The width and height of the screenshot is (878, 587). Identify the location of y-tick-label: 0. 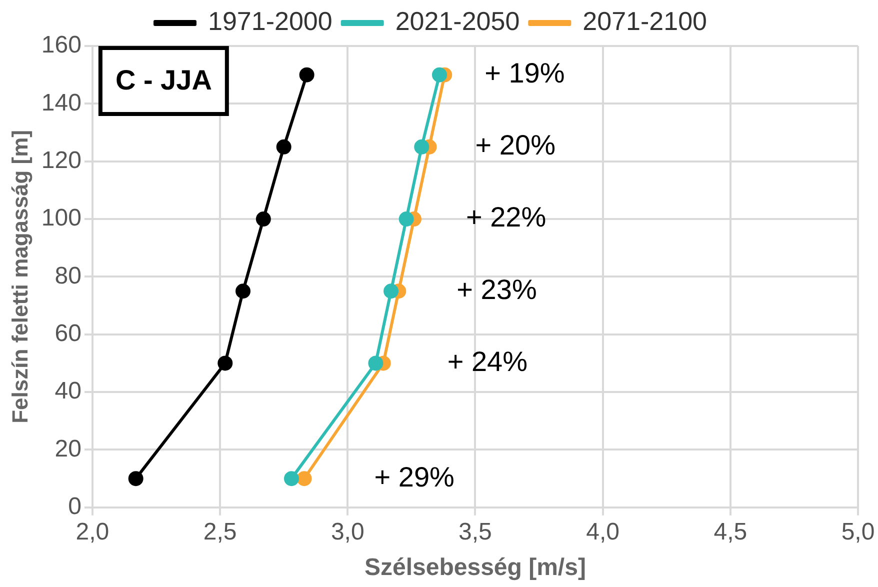
(75, 506).